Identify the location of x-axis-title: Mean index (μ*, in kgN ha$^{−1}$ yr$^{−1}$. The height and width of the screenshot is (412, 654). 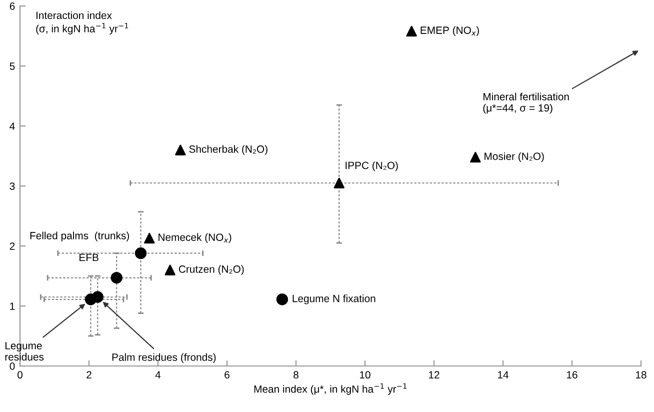
(330, 389).